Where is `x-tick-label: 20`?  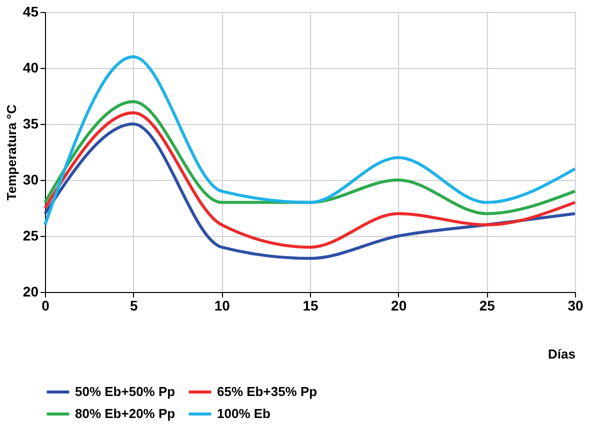
x-tick-label: 20 is located at coordinates (399, 306).